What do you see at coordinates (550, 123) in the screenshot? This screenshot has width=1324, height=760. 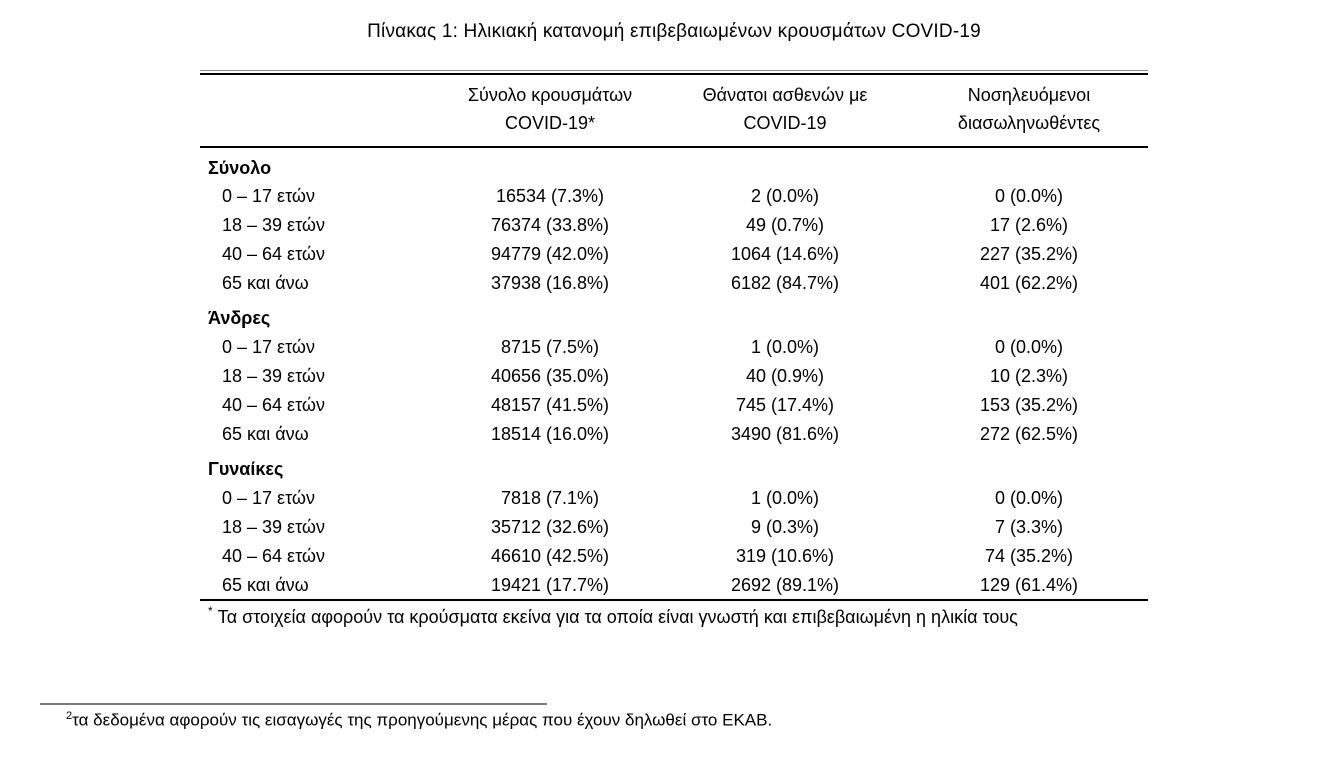 I see `header-total-cases-line2: COVID-19*` at bounding box center [550, 123].